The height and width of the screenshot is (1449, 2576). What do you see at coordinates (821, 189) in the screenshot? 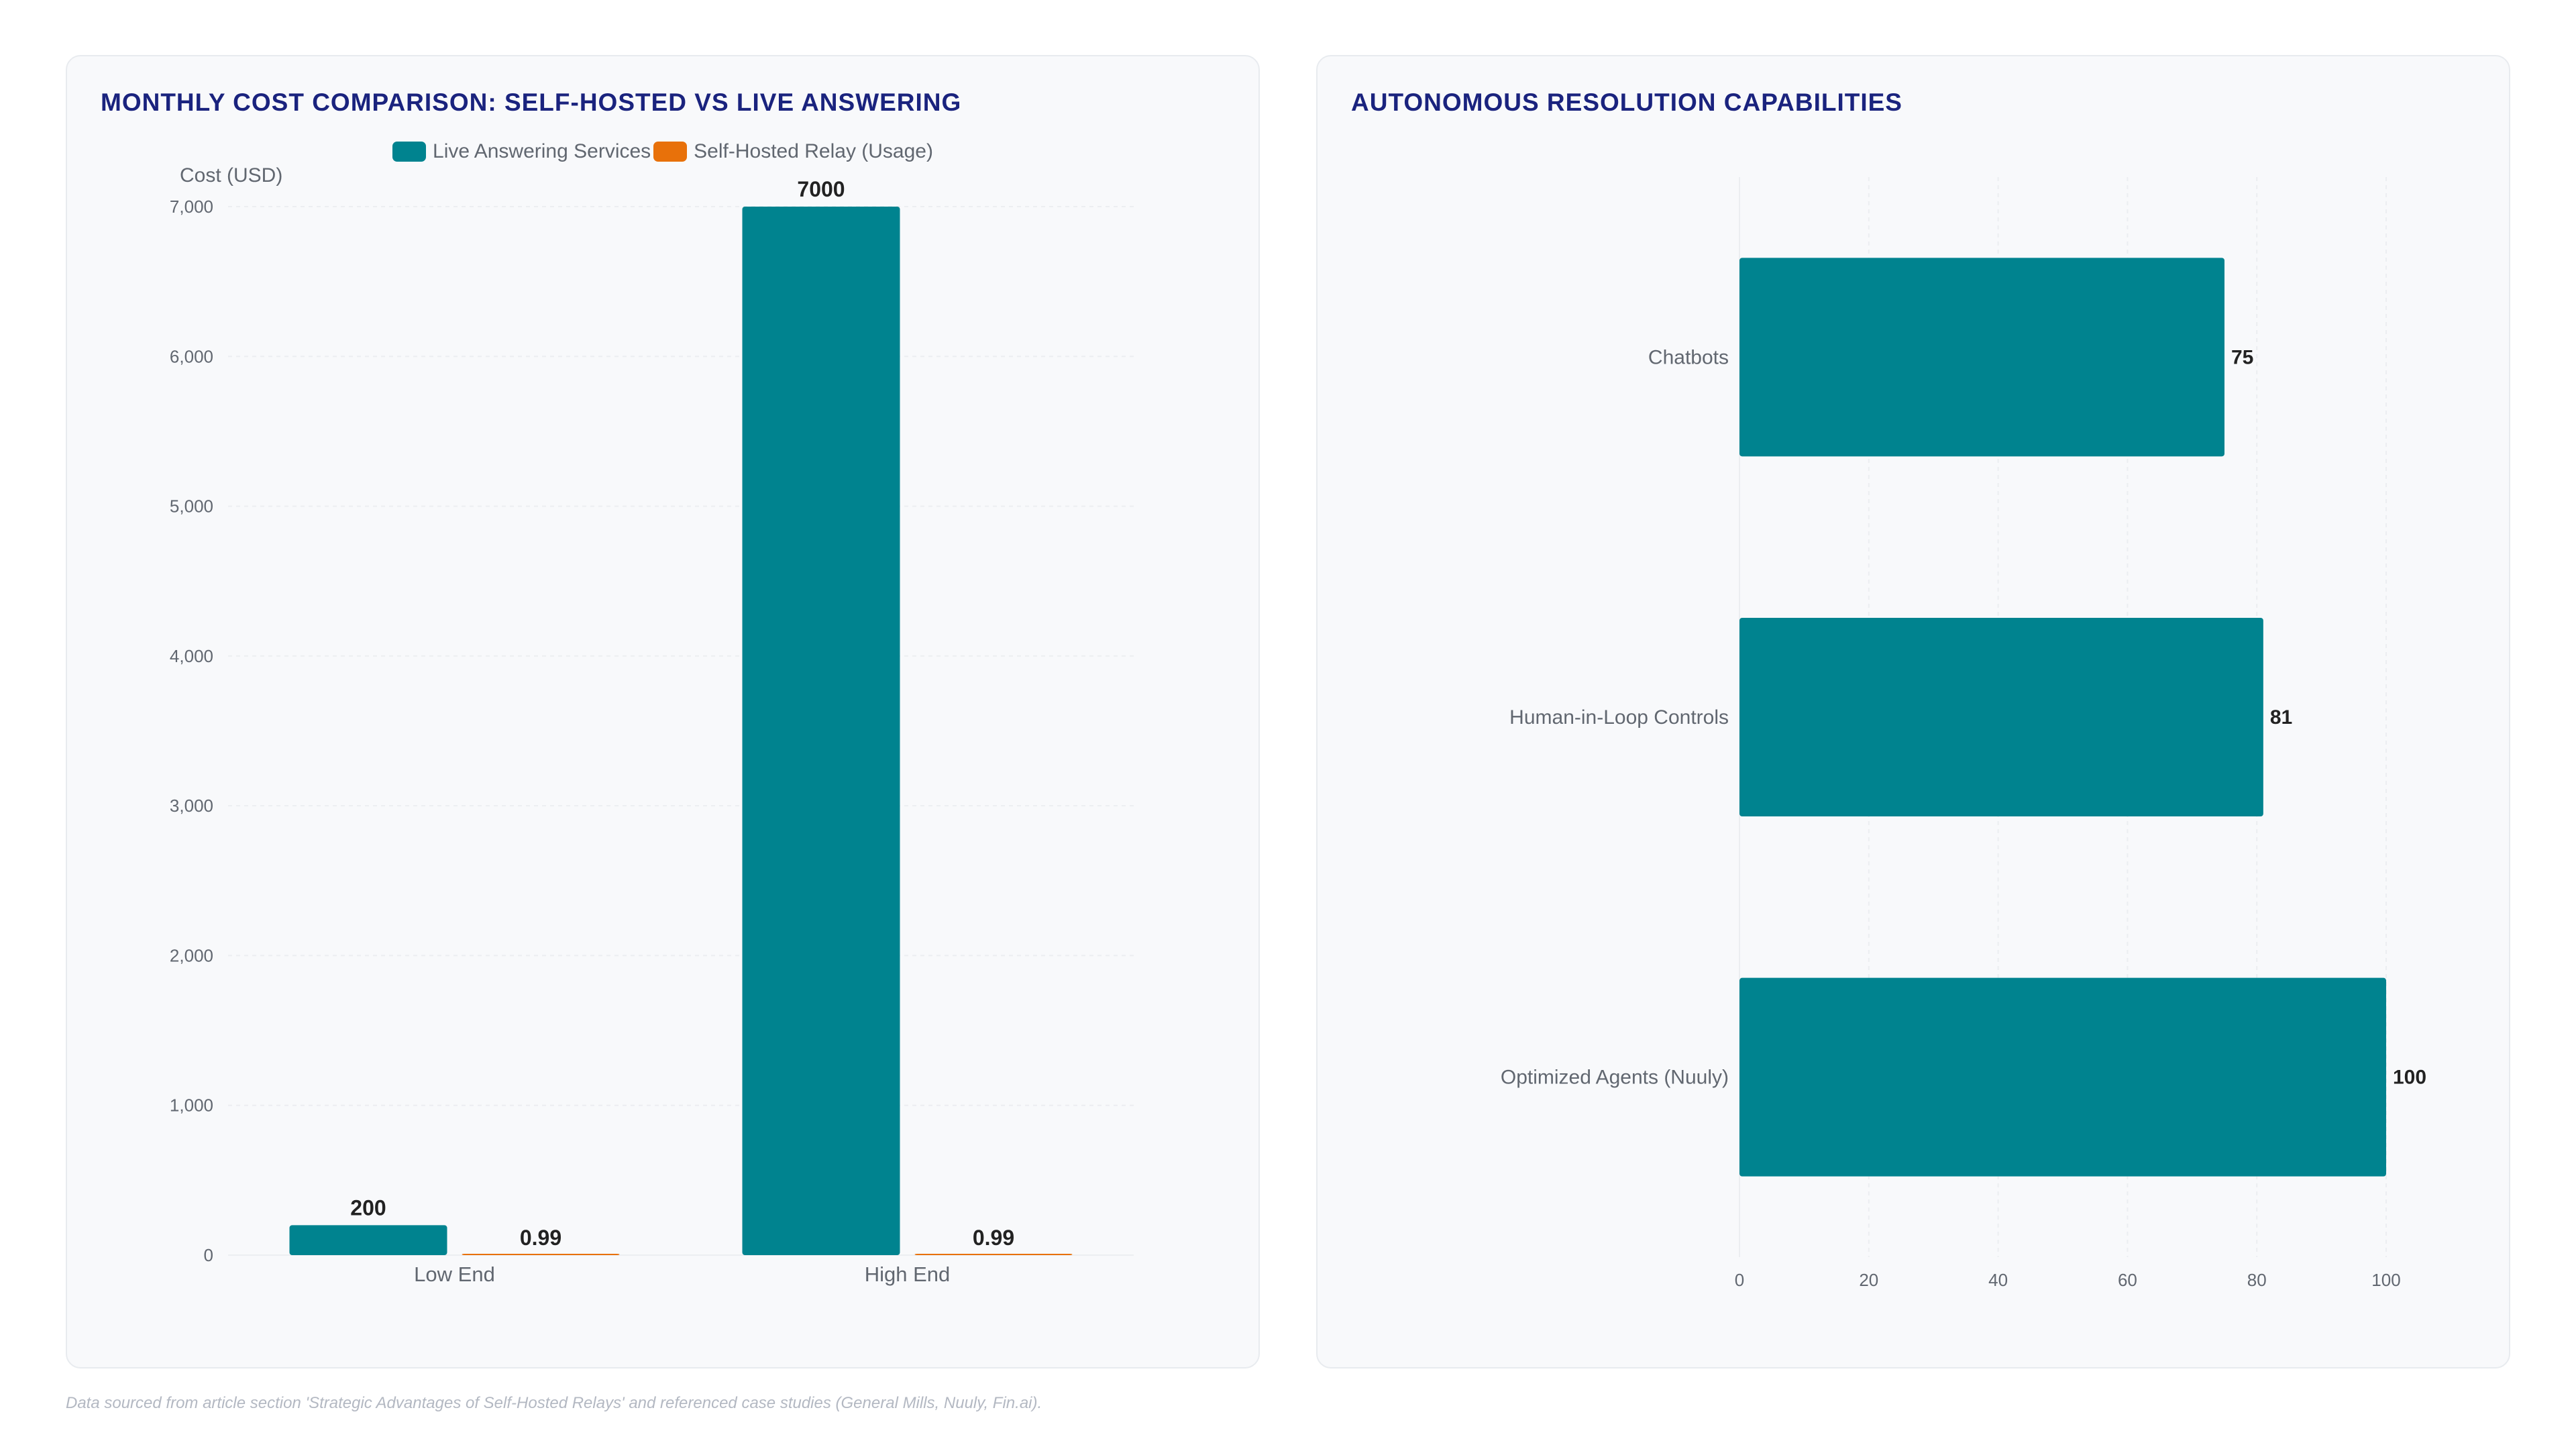
I see `data-label: 7000` at bounding box center [821, 189].